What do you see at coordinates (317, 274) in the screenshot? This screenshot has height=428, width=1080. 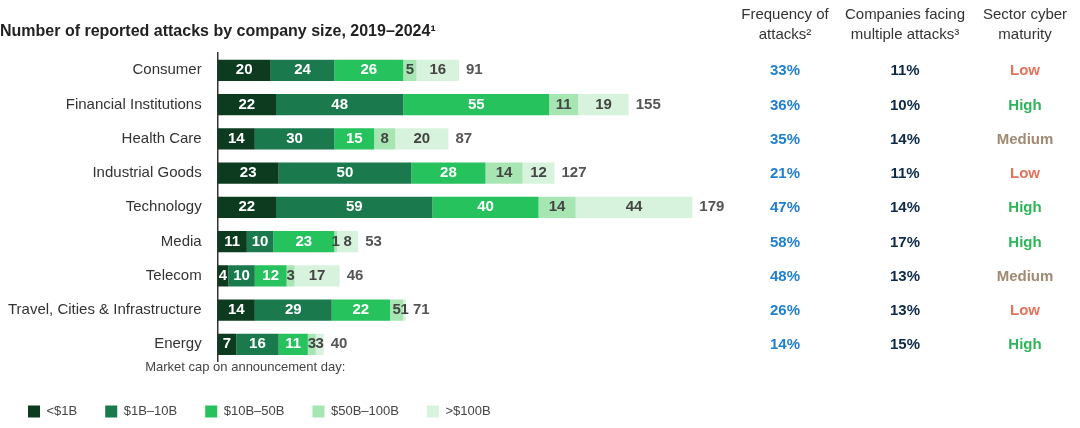 I see `data-label: 17` at bounding box center [317, 274].